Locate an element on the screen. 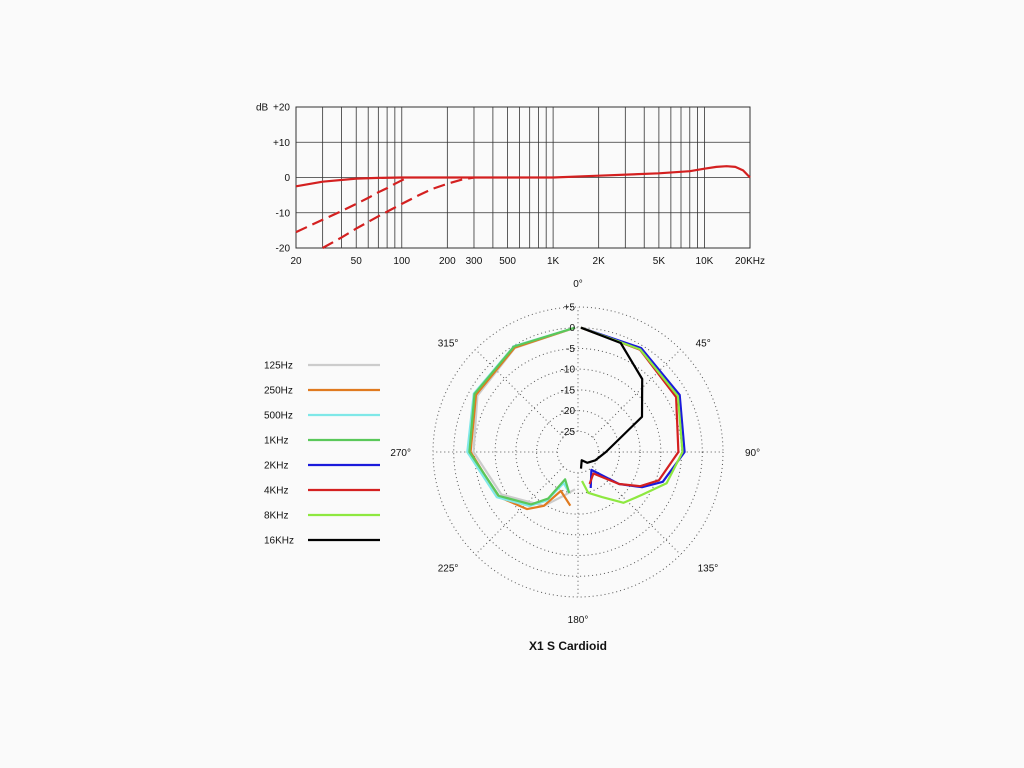 The image size is (1024, 768). angle-label: 270° is located at coordinates (400, 453).